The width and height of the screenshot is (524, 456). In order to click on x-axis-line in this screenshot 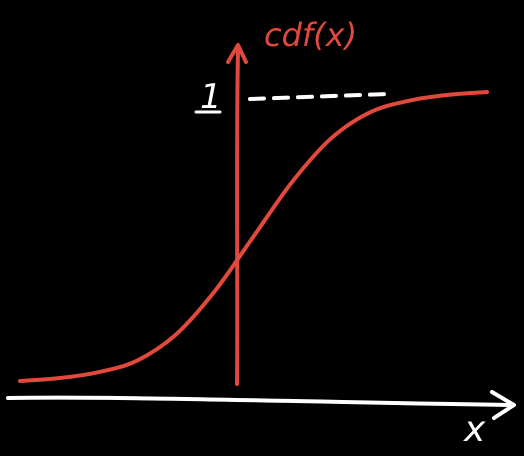, I will do `click(259, 401)`.